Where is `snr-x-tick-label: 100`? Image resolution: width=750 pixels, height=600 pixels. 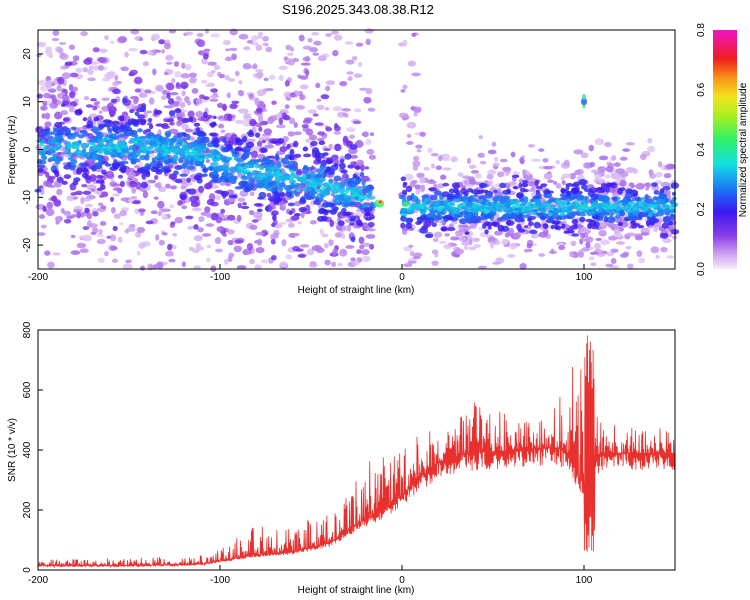
snr-x-tick-label: 100 is located at coordinates (584, 580).